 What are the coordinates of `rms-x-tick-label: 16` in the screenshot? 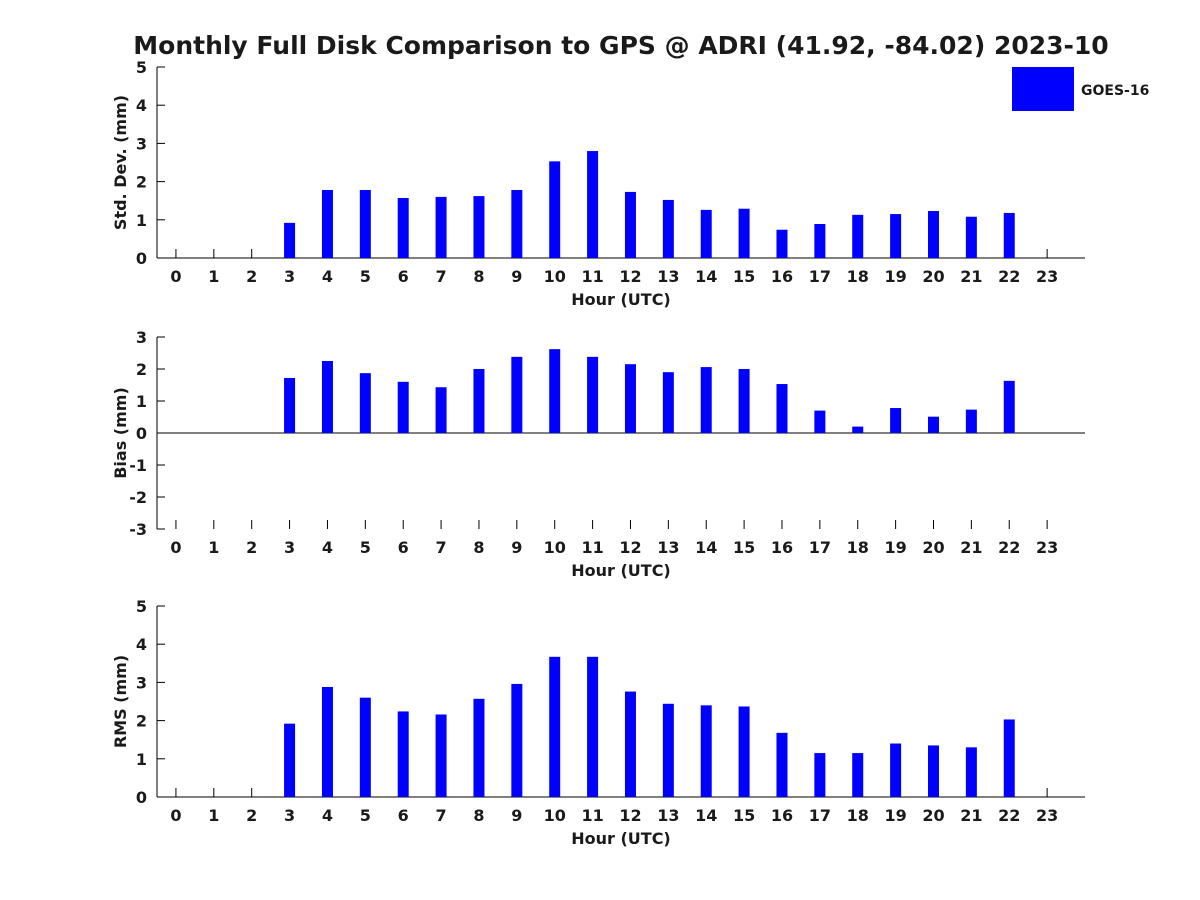 It's located at (782, 815).